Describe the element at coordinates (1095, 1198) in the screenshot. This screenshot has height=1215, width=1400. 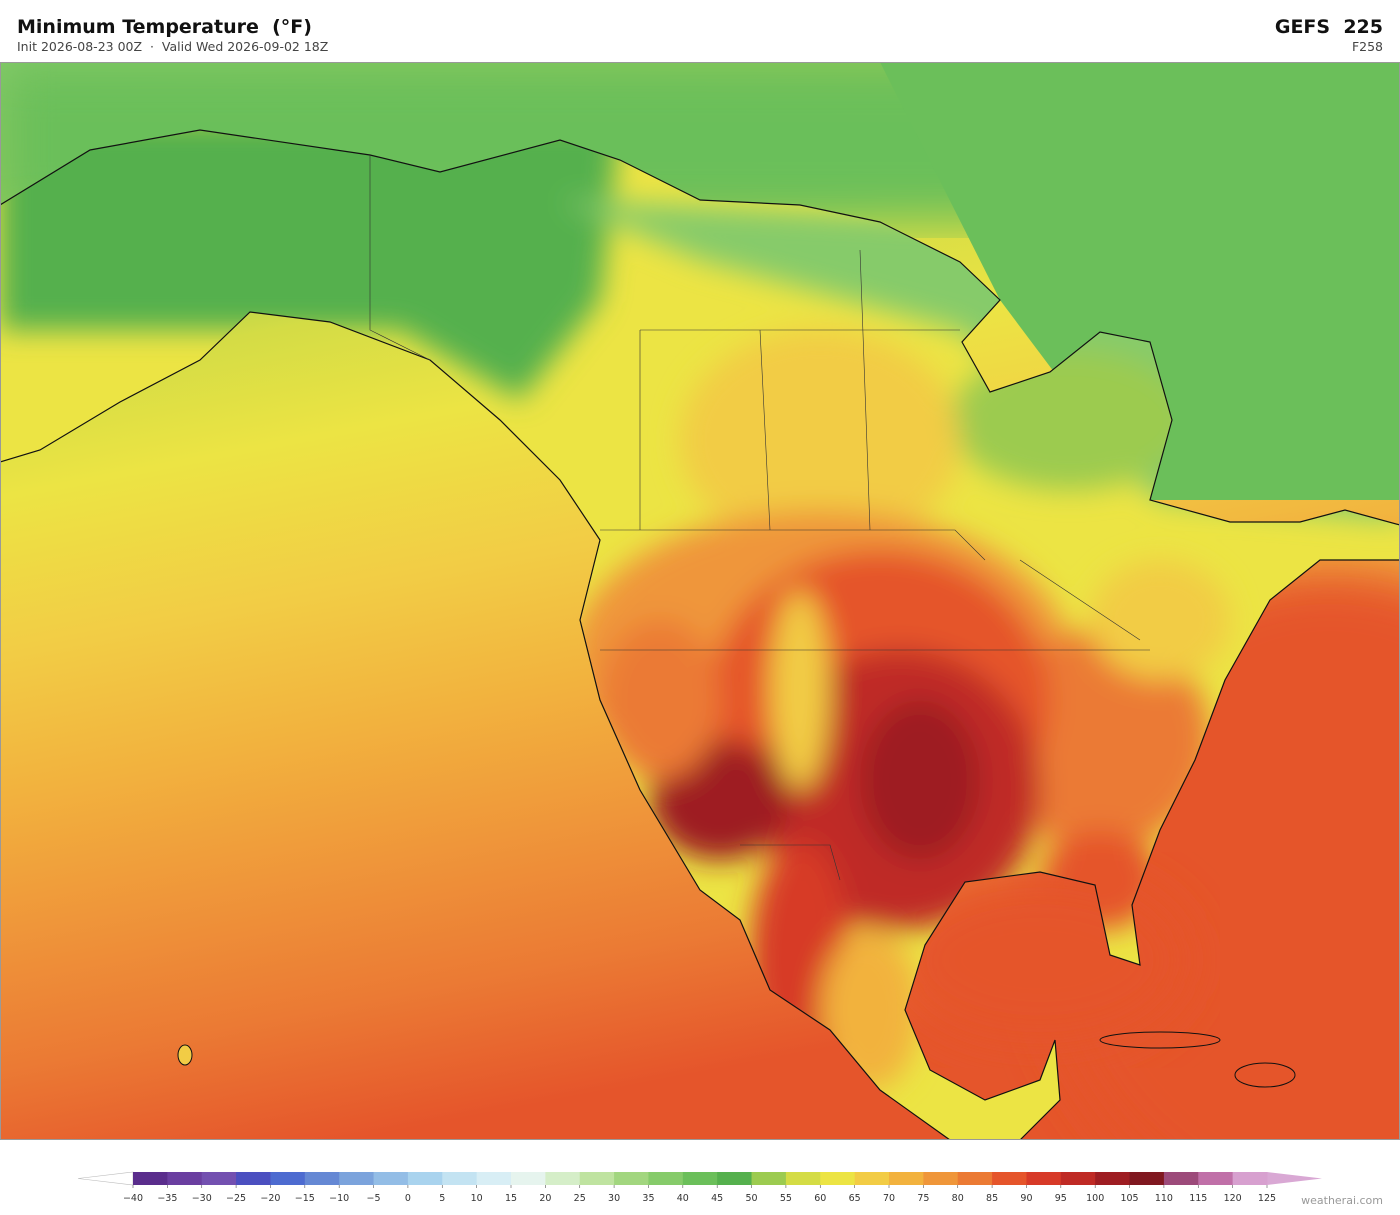
I see `colorbar-tick-label: 100` at that location.